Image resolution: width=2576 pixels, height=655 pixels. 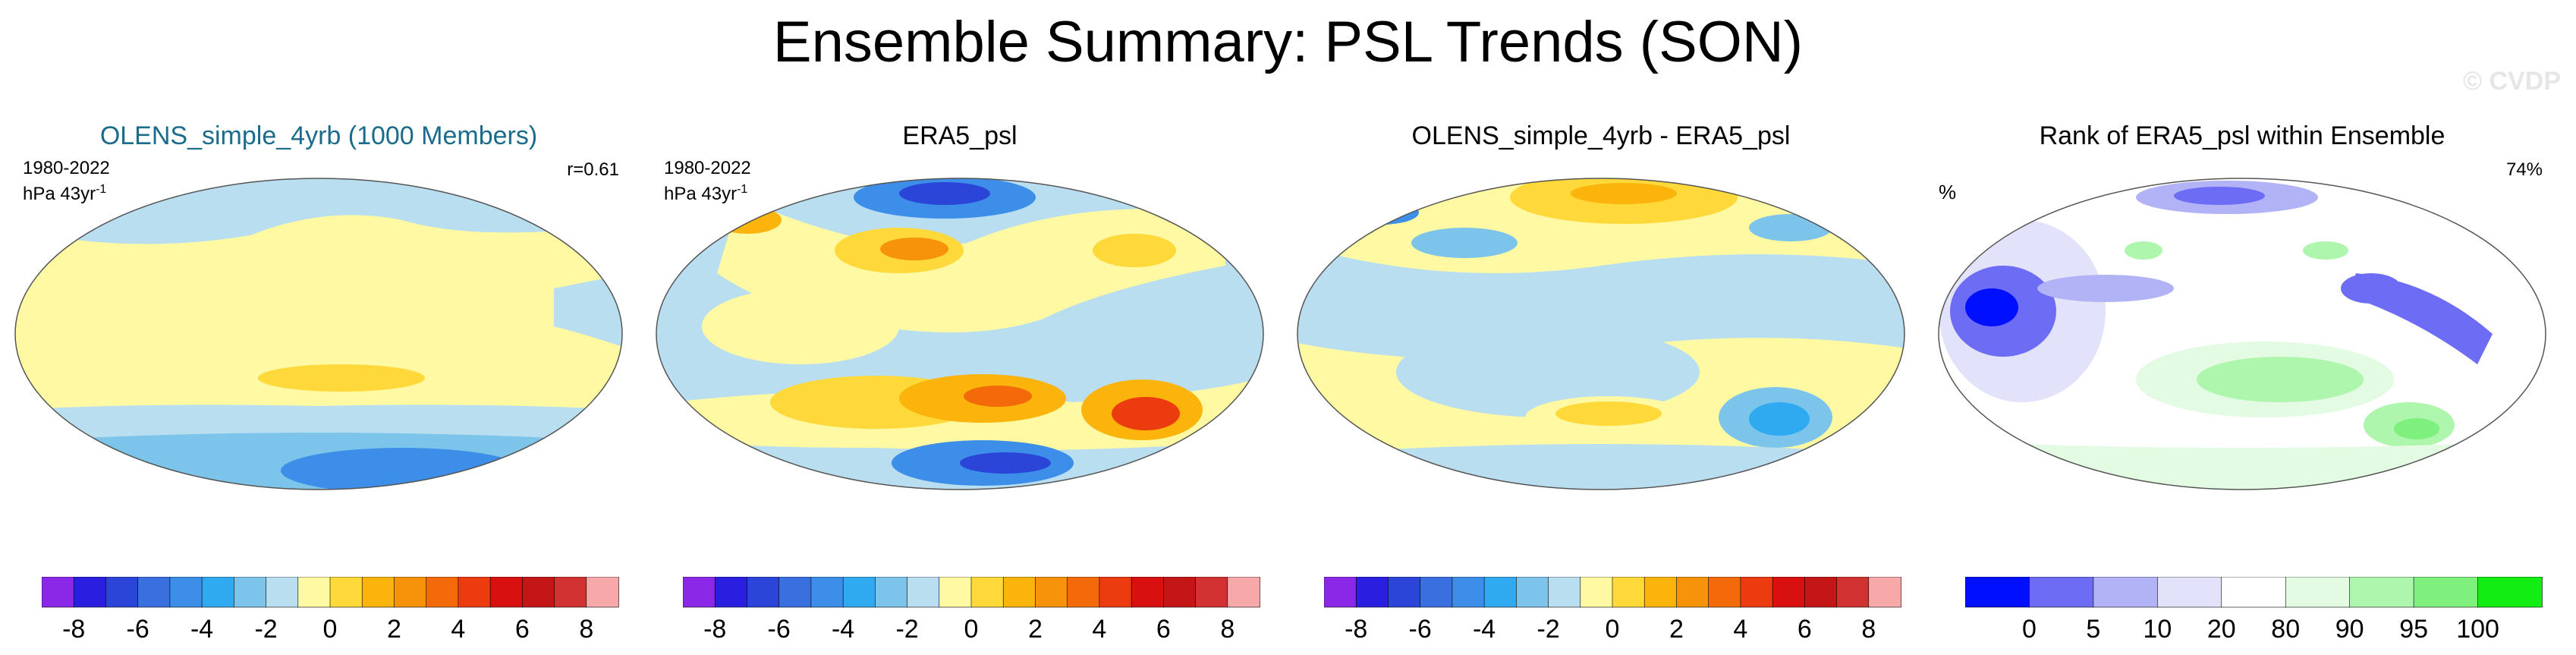 I want to click on field-high-rank-core, so click(x=2416, y=429).